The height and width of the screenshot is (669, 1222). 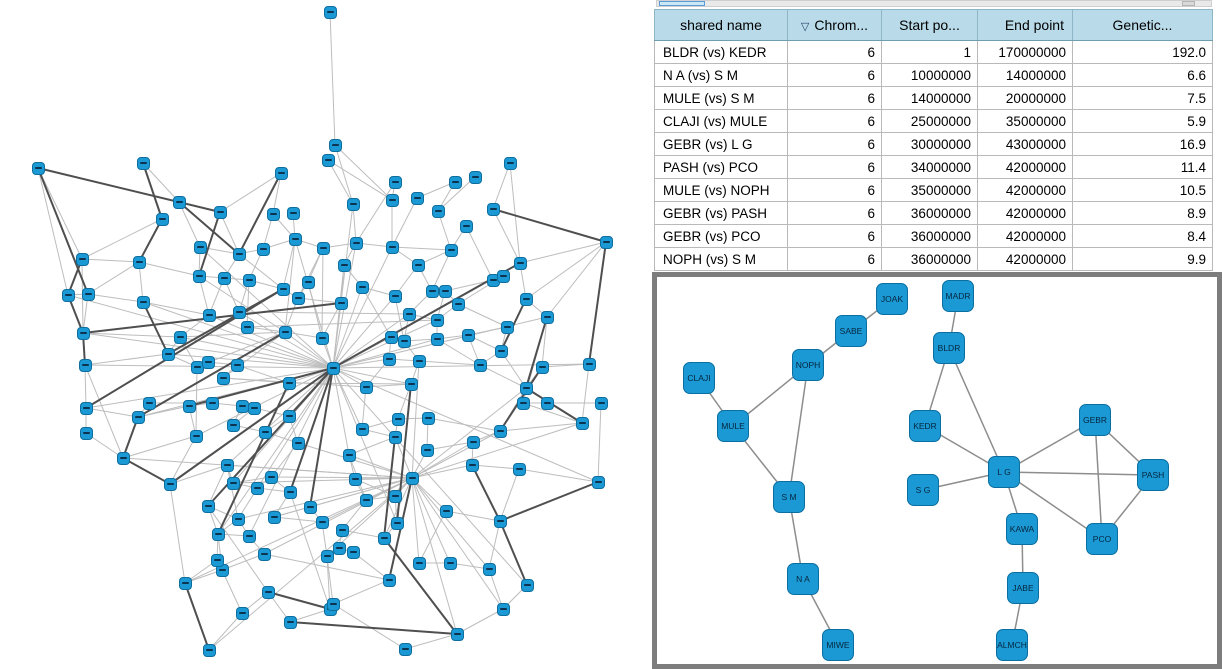 What do you see at coordinates (851, 331) in the screenshot?
I see `network-node-sabe: SABE` at bounding box center [851, 331].